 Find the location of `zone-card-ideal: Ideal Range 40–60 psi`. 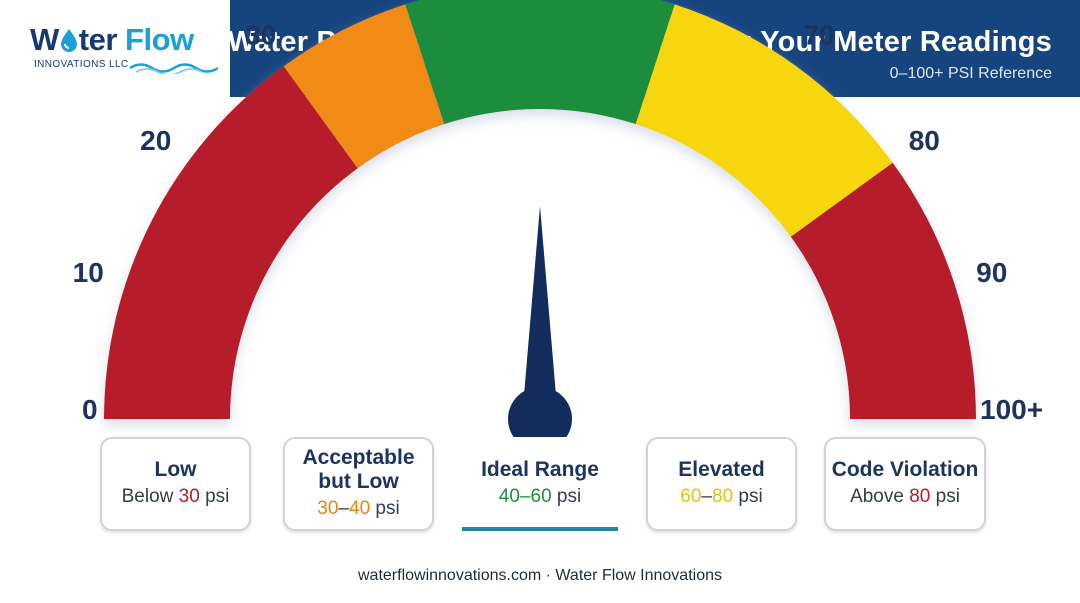

zone-card-ideal: Ideal Range 40–60 psi is located at coordinates (540, 484).